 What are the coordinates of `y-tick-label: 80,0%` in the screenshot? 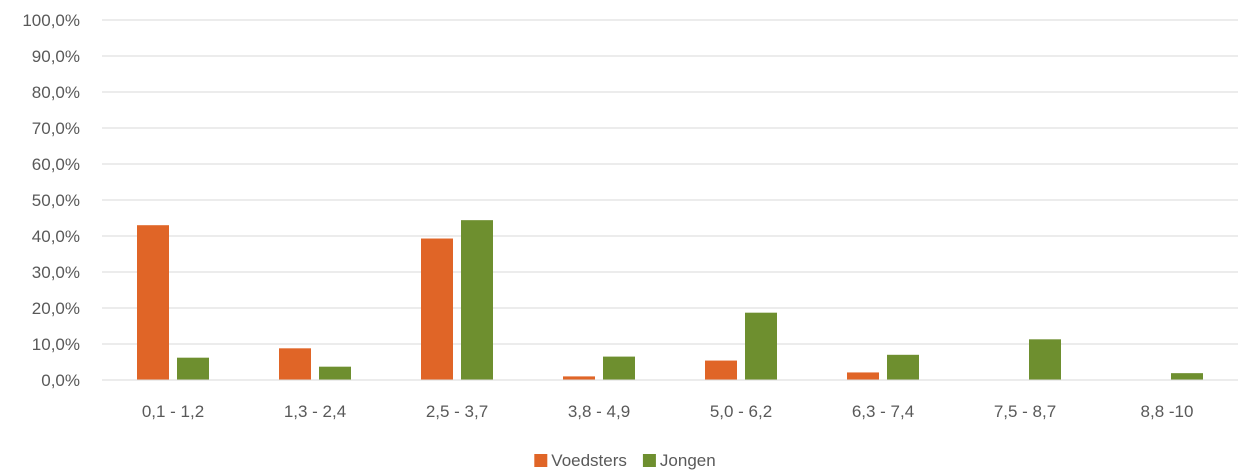 It's located at (56, 92).